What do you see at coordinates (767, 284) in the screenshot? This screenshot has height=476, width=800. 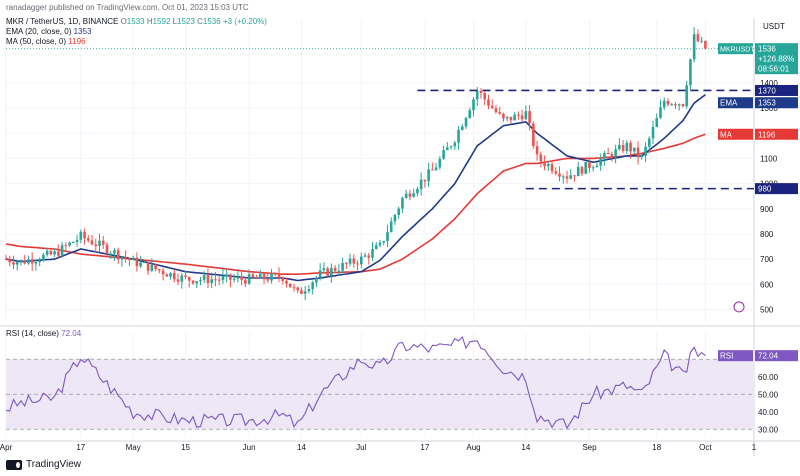 I see `price-tick-label: 600` at bounding box center [767, 284].